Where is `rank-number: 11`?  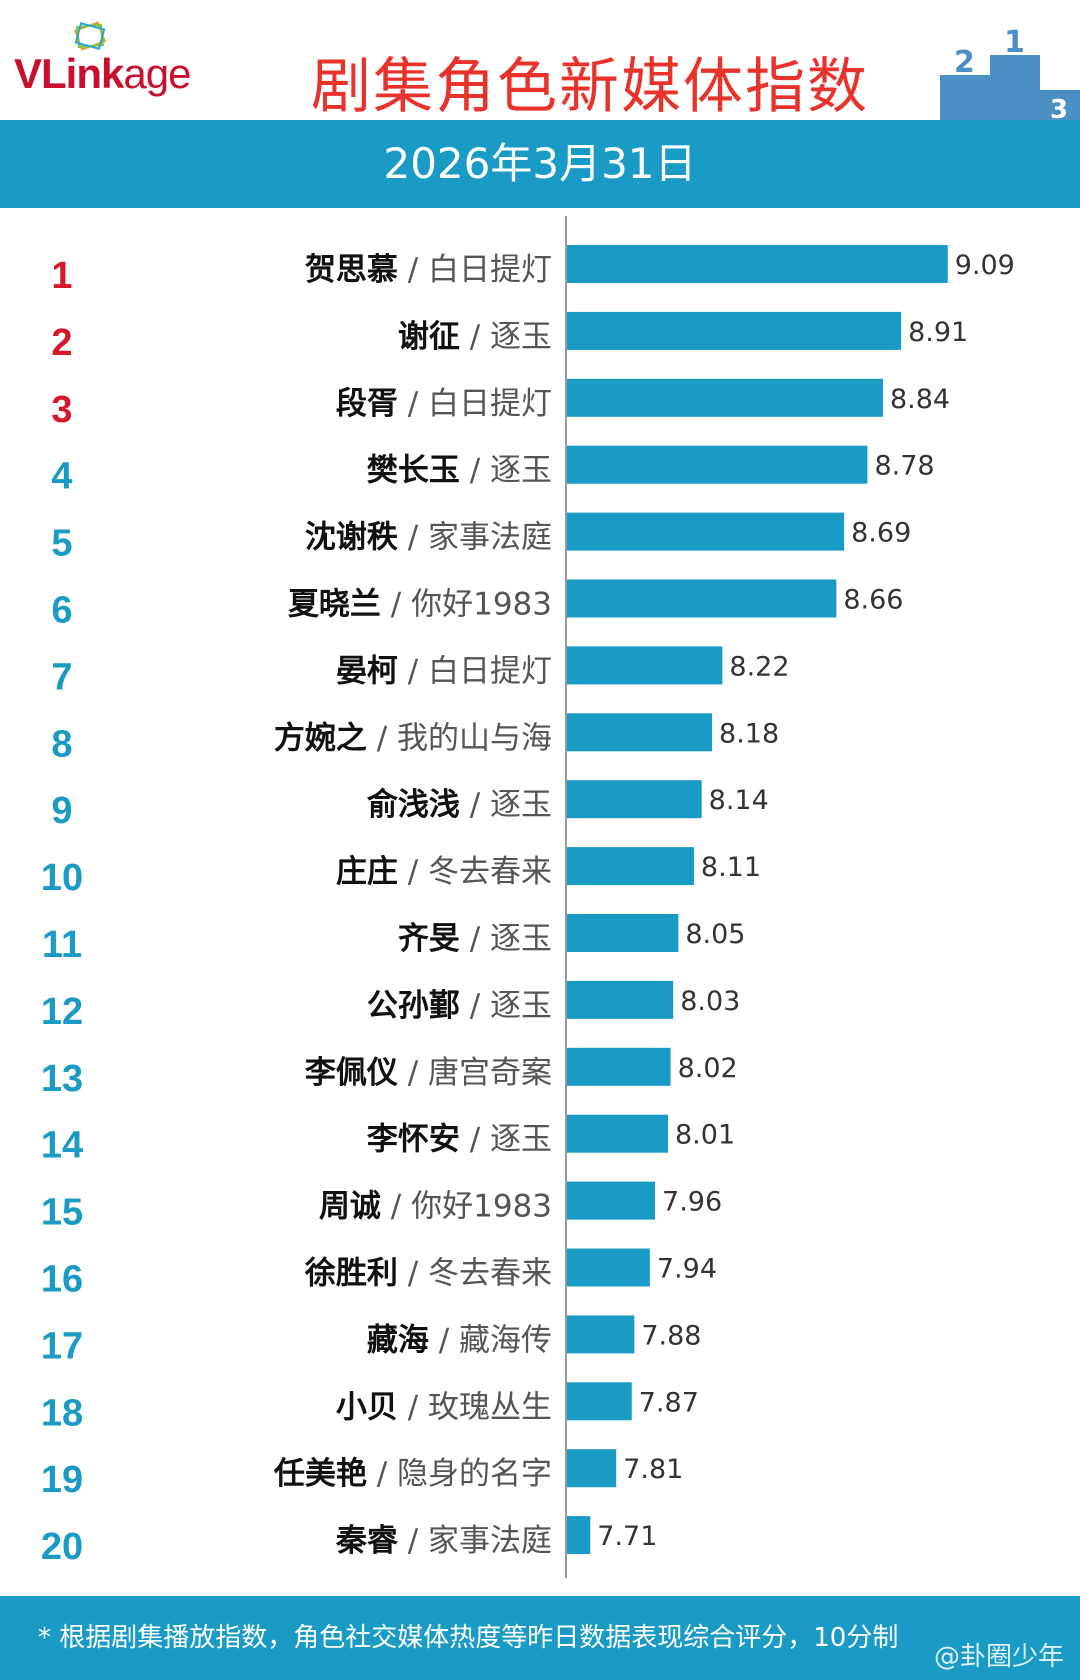
rank-number: 11 is located at coordinates (62, 945).